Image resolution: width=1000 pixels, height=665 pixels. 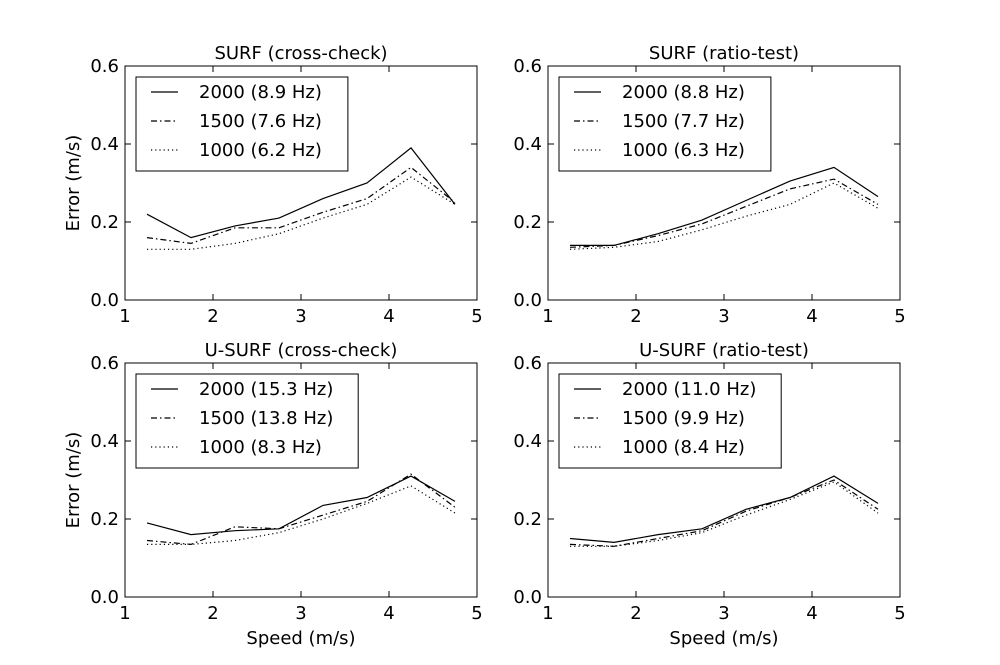 What do you see at coordinates (266, 389) in the screenshot?
I see `legend-label: 2000 (15.3 Hz)` at bounding box center [266, 389].